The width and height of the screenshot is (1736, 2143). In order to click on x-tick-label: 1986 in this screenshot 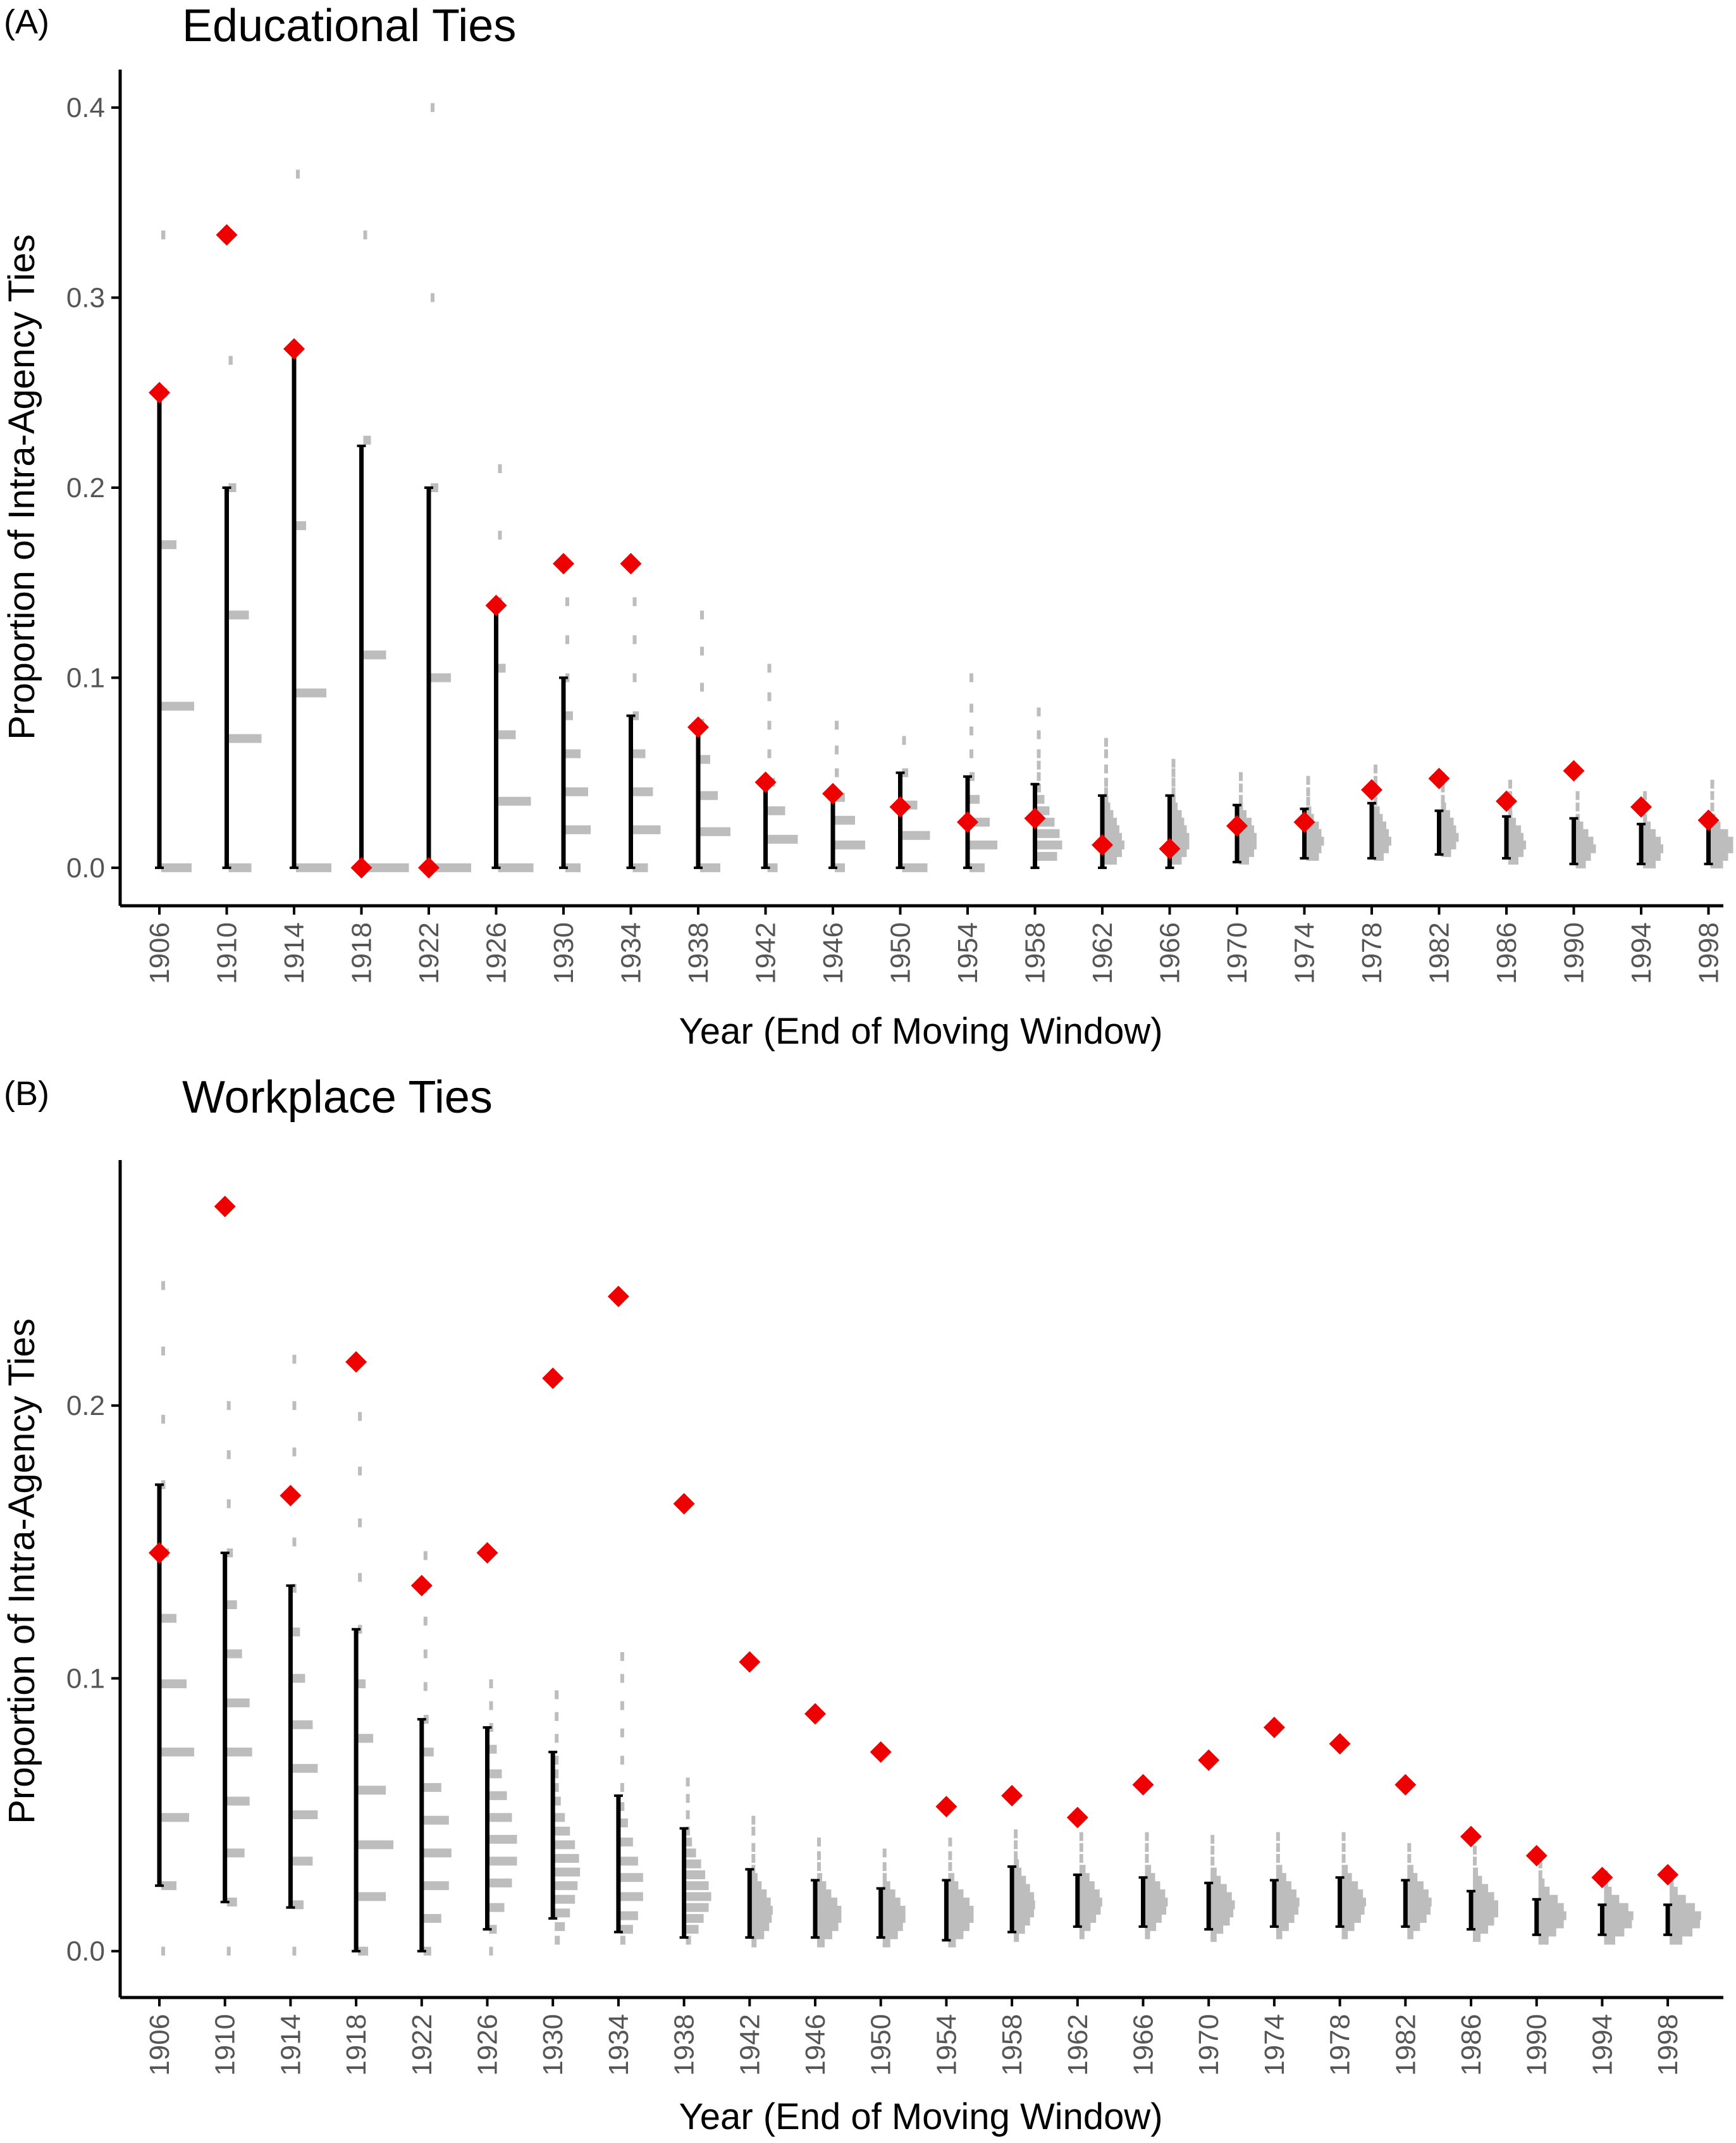, I will do `click(1471, 2045)`.